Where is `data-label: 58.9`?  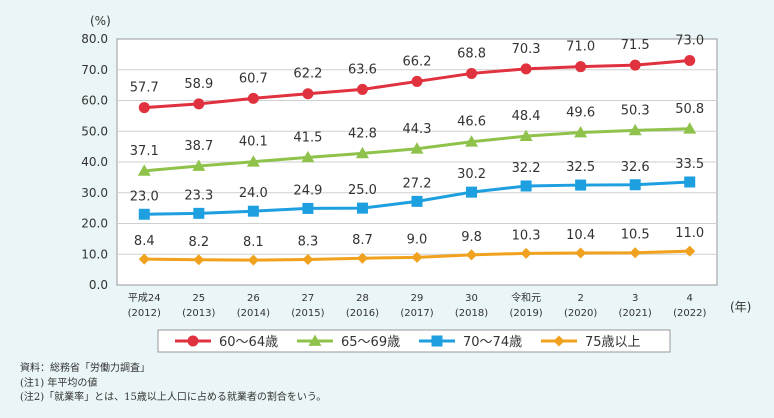 data-label: 58.9 is located at coordinates (198, 84).